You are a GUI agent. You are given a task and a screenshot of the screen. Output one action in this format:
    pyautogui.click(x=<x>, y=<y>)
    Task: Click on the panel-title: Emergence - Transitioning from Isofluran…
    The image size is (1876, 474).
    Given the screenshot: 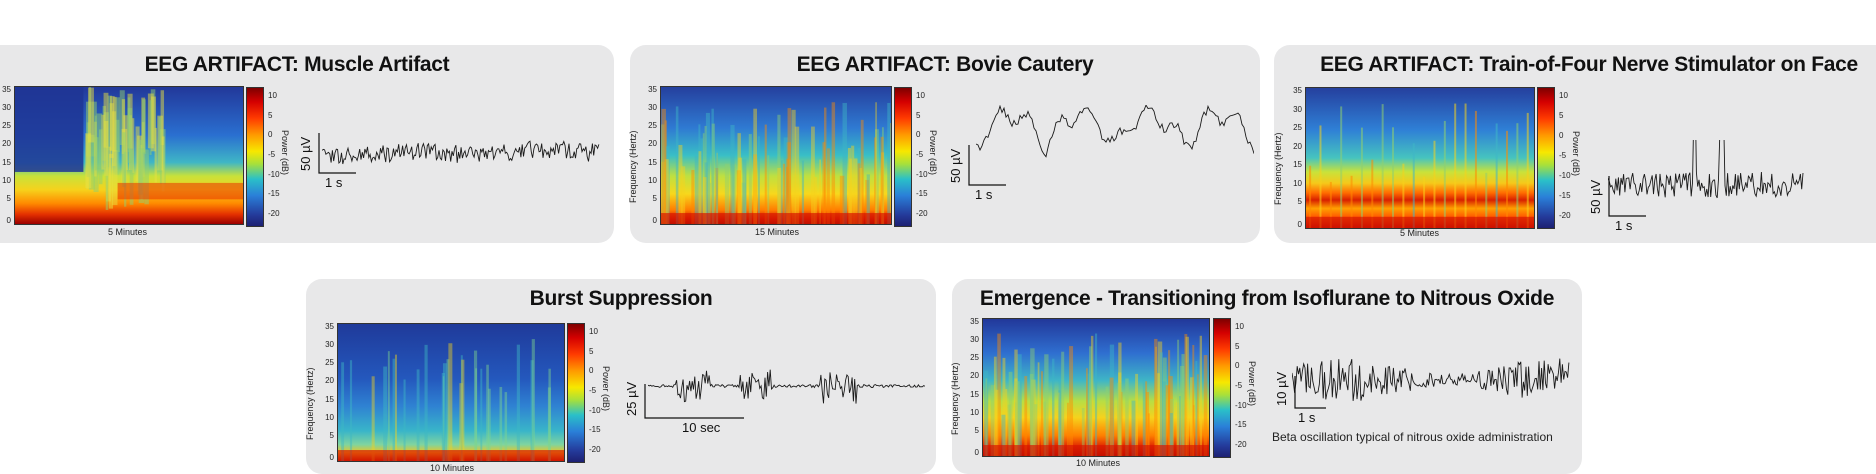 What is the action you would take?
    pyautogui.click(x=1267, y=298)
    